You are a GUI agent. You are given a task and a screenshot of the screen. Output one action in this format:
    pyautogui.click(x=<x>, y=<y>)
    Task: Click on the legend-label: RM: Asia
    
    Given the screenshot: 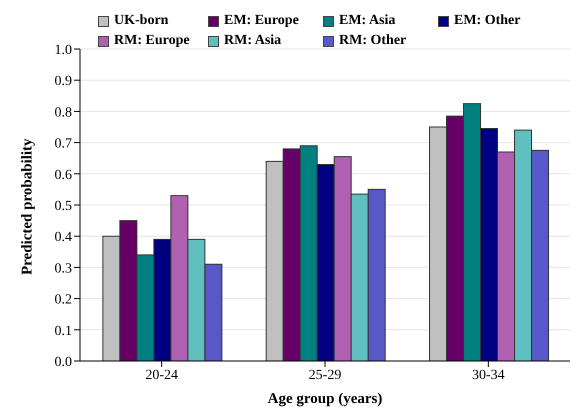 What is the action you would take?
    pyautogui.click(x=253, y=41)
    